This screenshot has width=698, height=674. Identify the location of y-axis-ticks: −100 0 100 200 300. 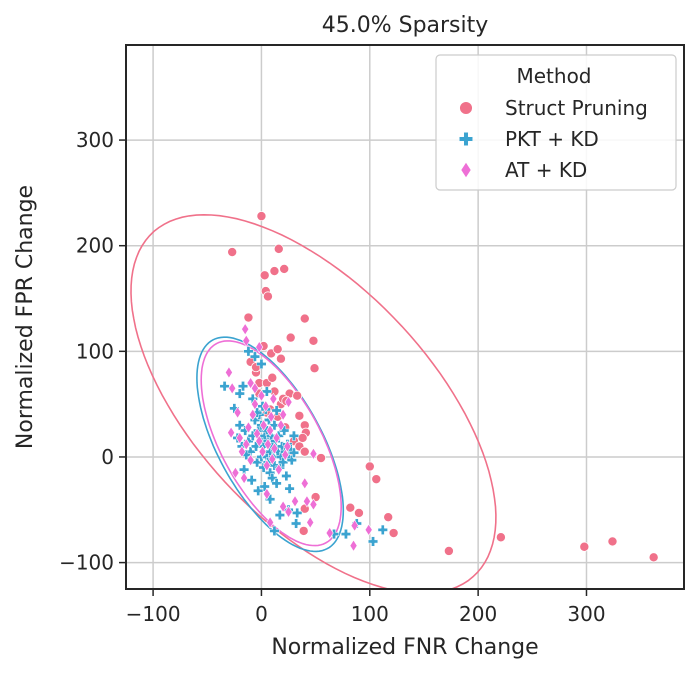
(92, 351).